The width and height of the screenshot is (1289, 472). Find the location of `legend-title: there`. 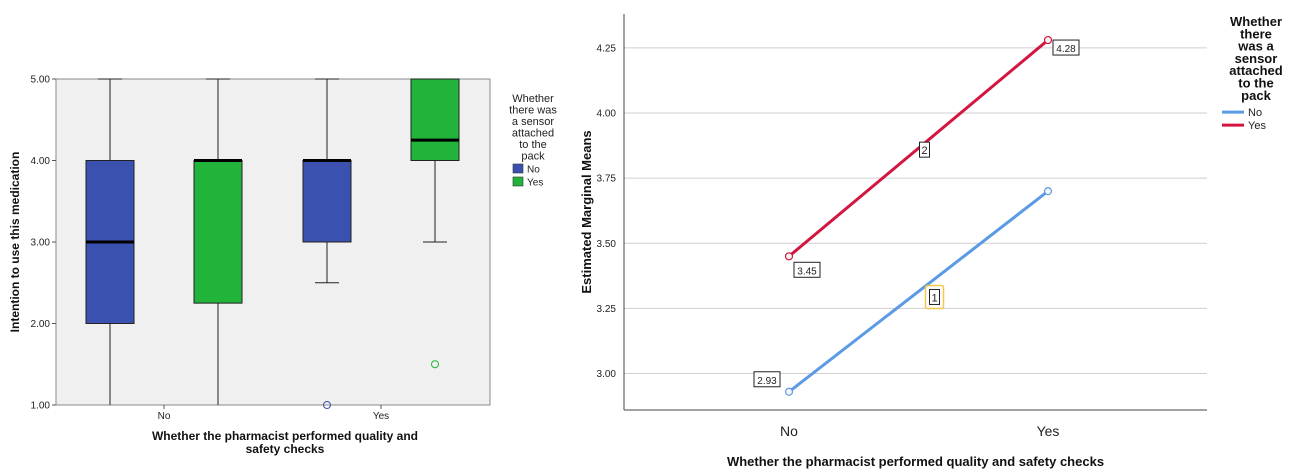

legend-title: there is located at coordinates (1256, 33).